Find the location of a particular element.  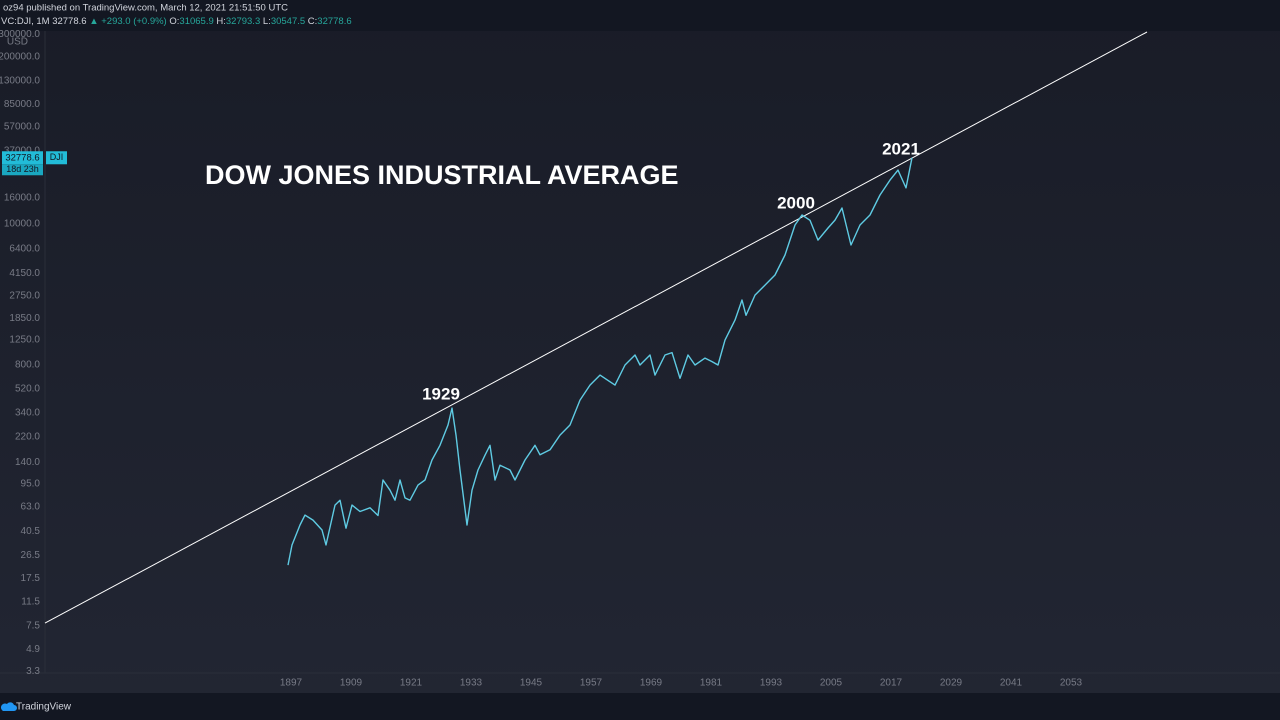

x-tick-label: 1993 is located at coordinates (771, 683).